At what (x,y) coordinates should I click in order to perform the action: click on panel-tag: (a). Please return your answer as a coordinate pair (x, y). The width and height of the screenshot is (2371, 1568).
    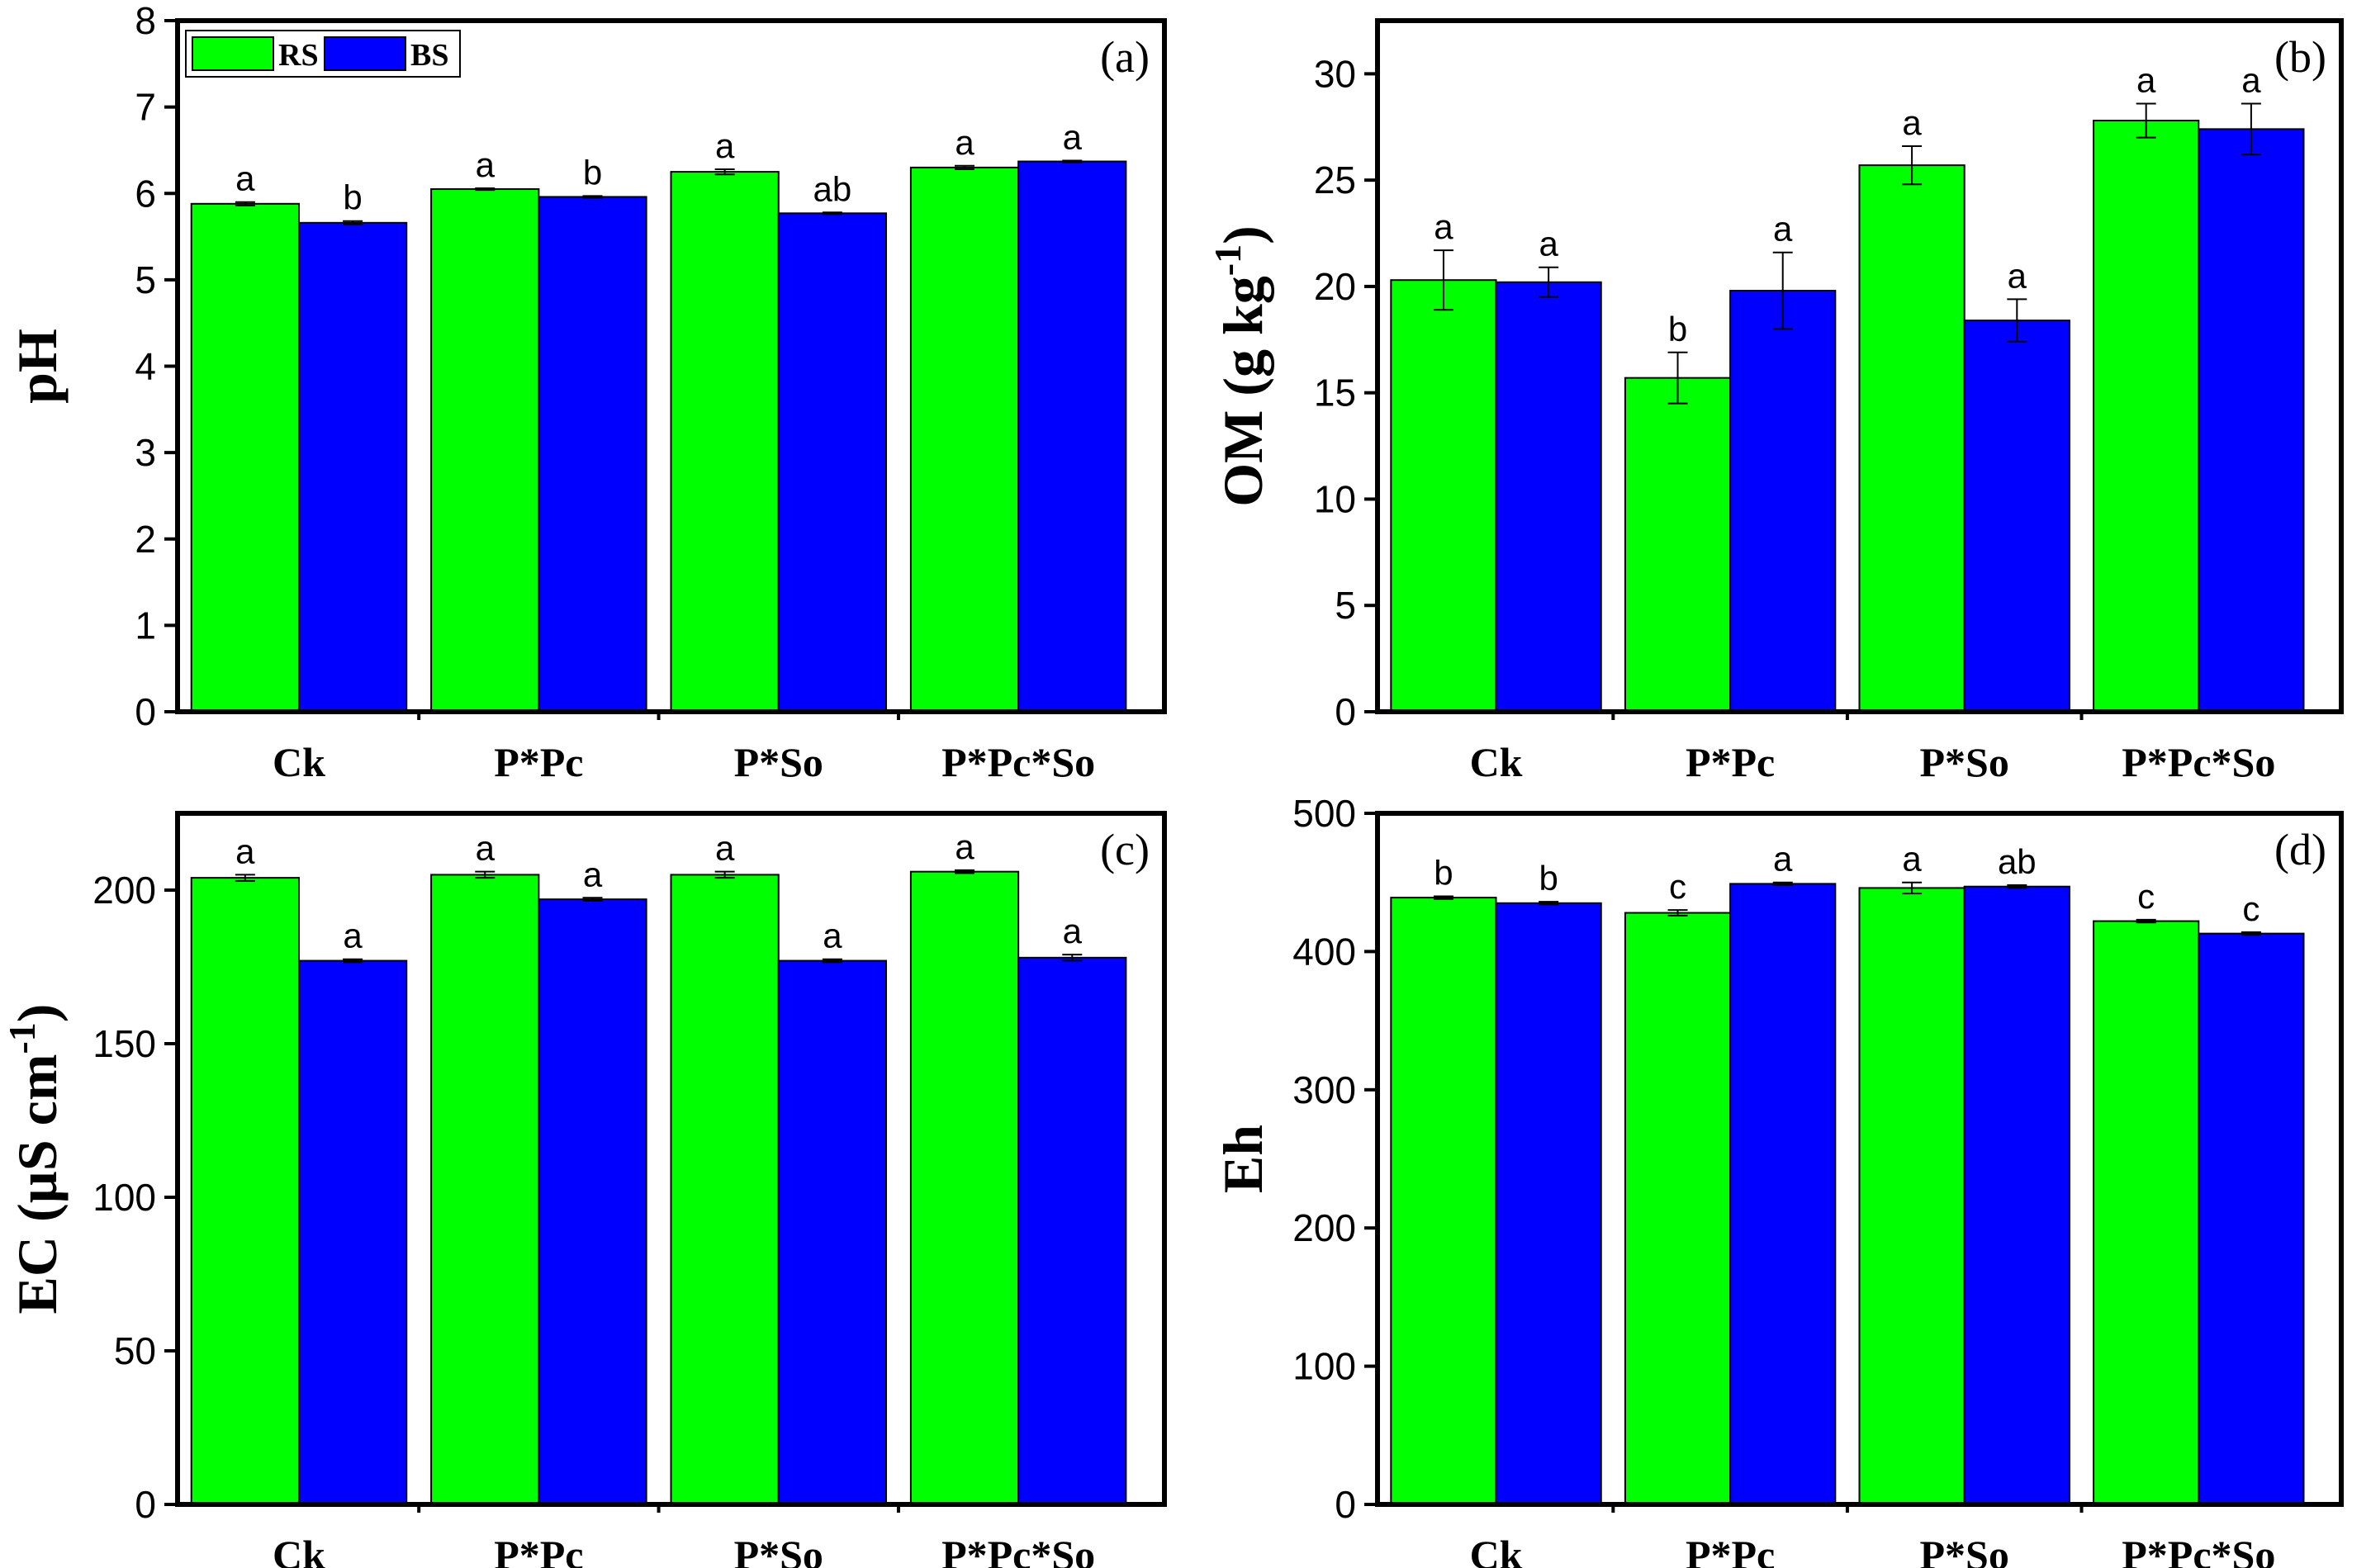
    Looking at the image, I should click on (1125, 57).